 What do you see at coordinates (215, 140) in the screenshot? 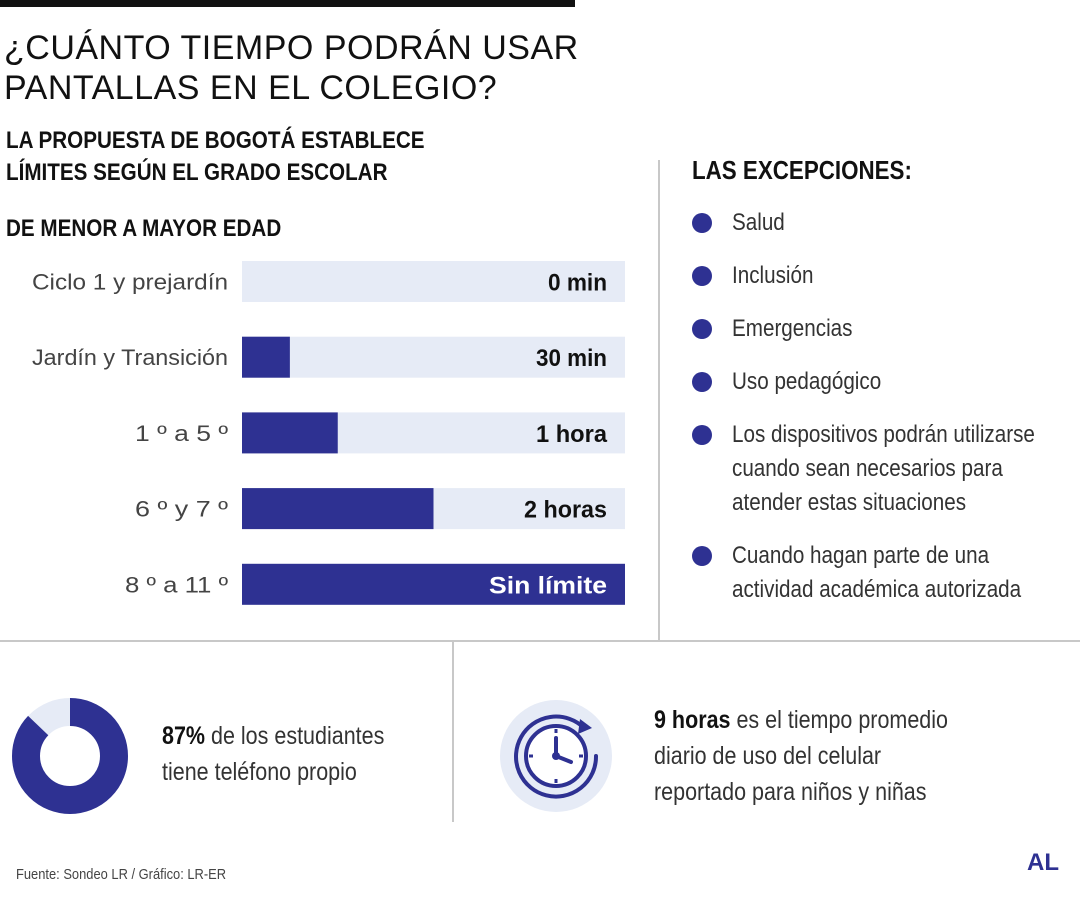
I see `subtitle-line-1: LA PROPUESTA DE BOGOTÁ ESTABLECE` at bounding box center [215, 140].